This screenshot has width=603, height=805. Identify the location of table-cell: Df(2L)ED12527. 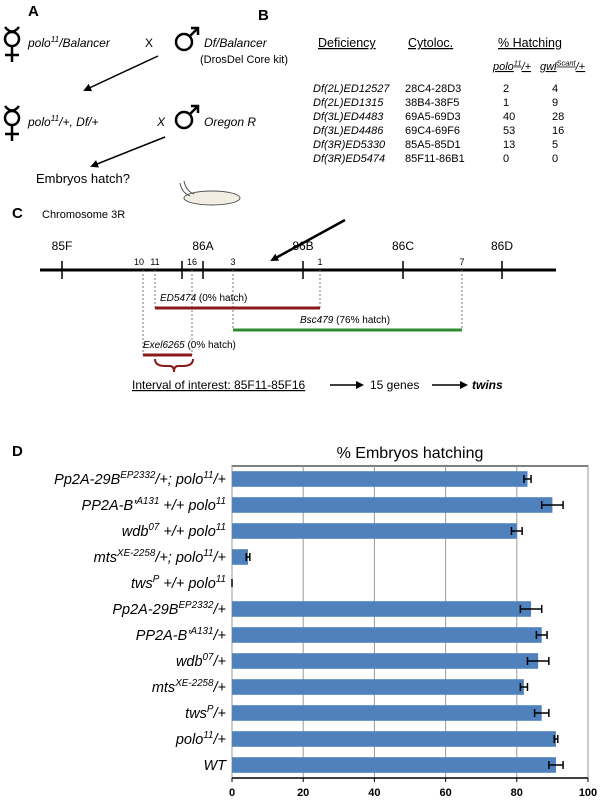
(351, 89).